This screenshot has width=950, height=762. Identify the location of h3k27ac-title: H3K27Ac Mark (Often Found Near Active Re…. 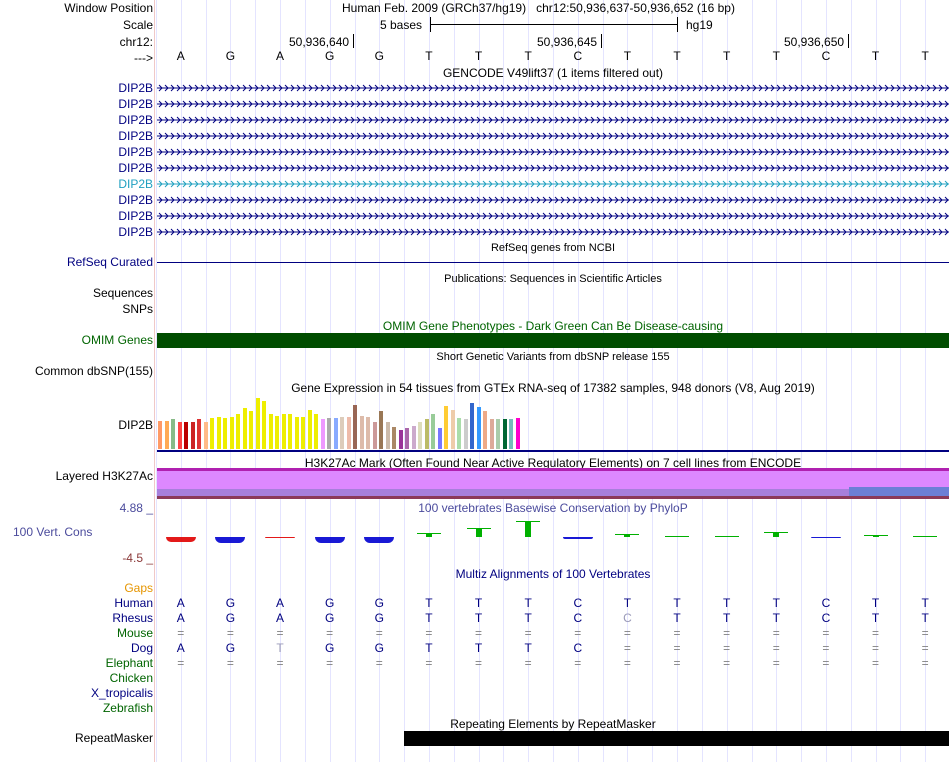
(553, 463).